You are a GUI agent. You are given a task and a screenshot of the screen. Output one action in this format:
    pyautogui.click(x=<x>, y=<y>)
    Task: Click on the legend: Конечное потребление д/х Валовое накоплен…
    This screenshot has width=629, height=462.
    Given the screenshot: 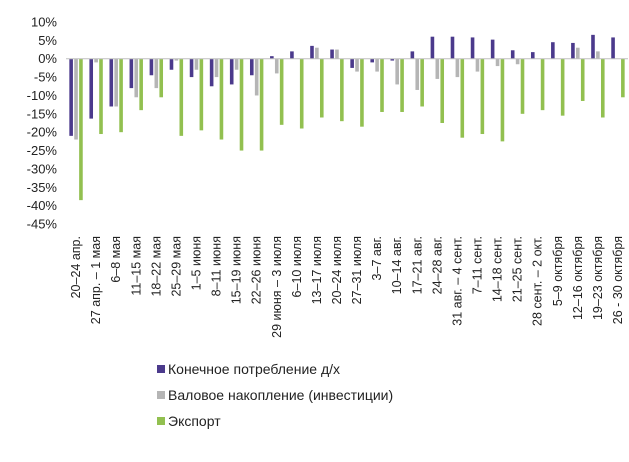 What is the action you would take?
    pyautogui.click(x=275, y=395)
    